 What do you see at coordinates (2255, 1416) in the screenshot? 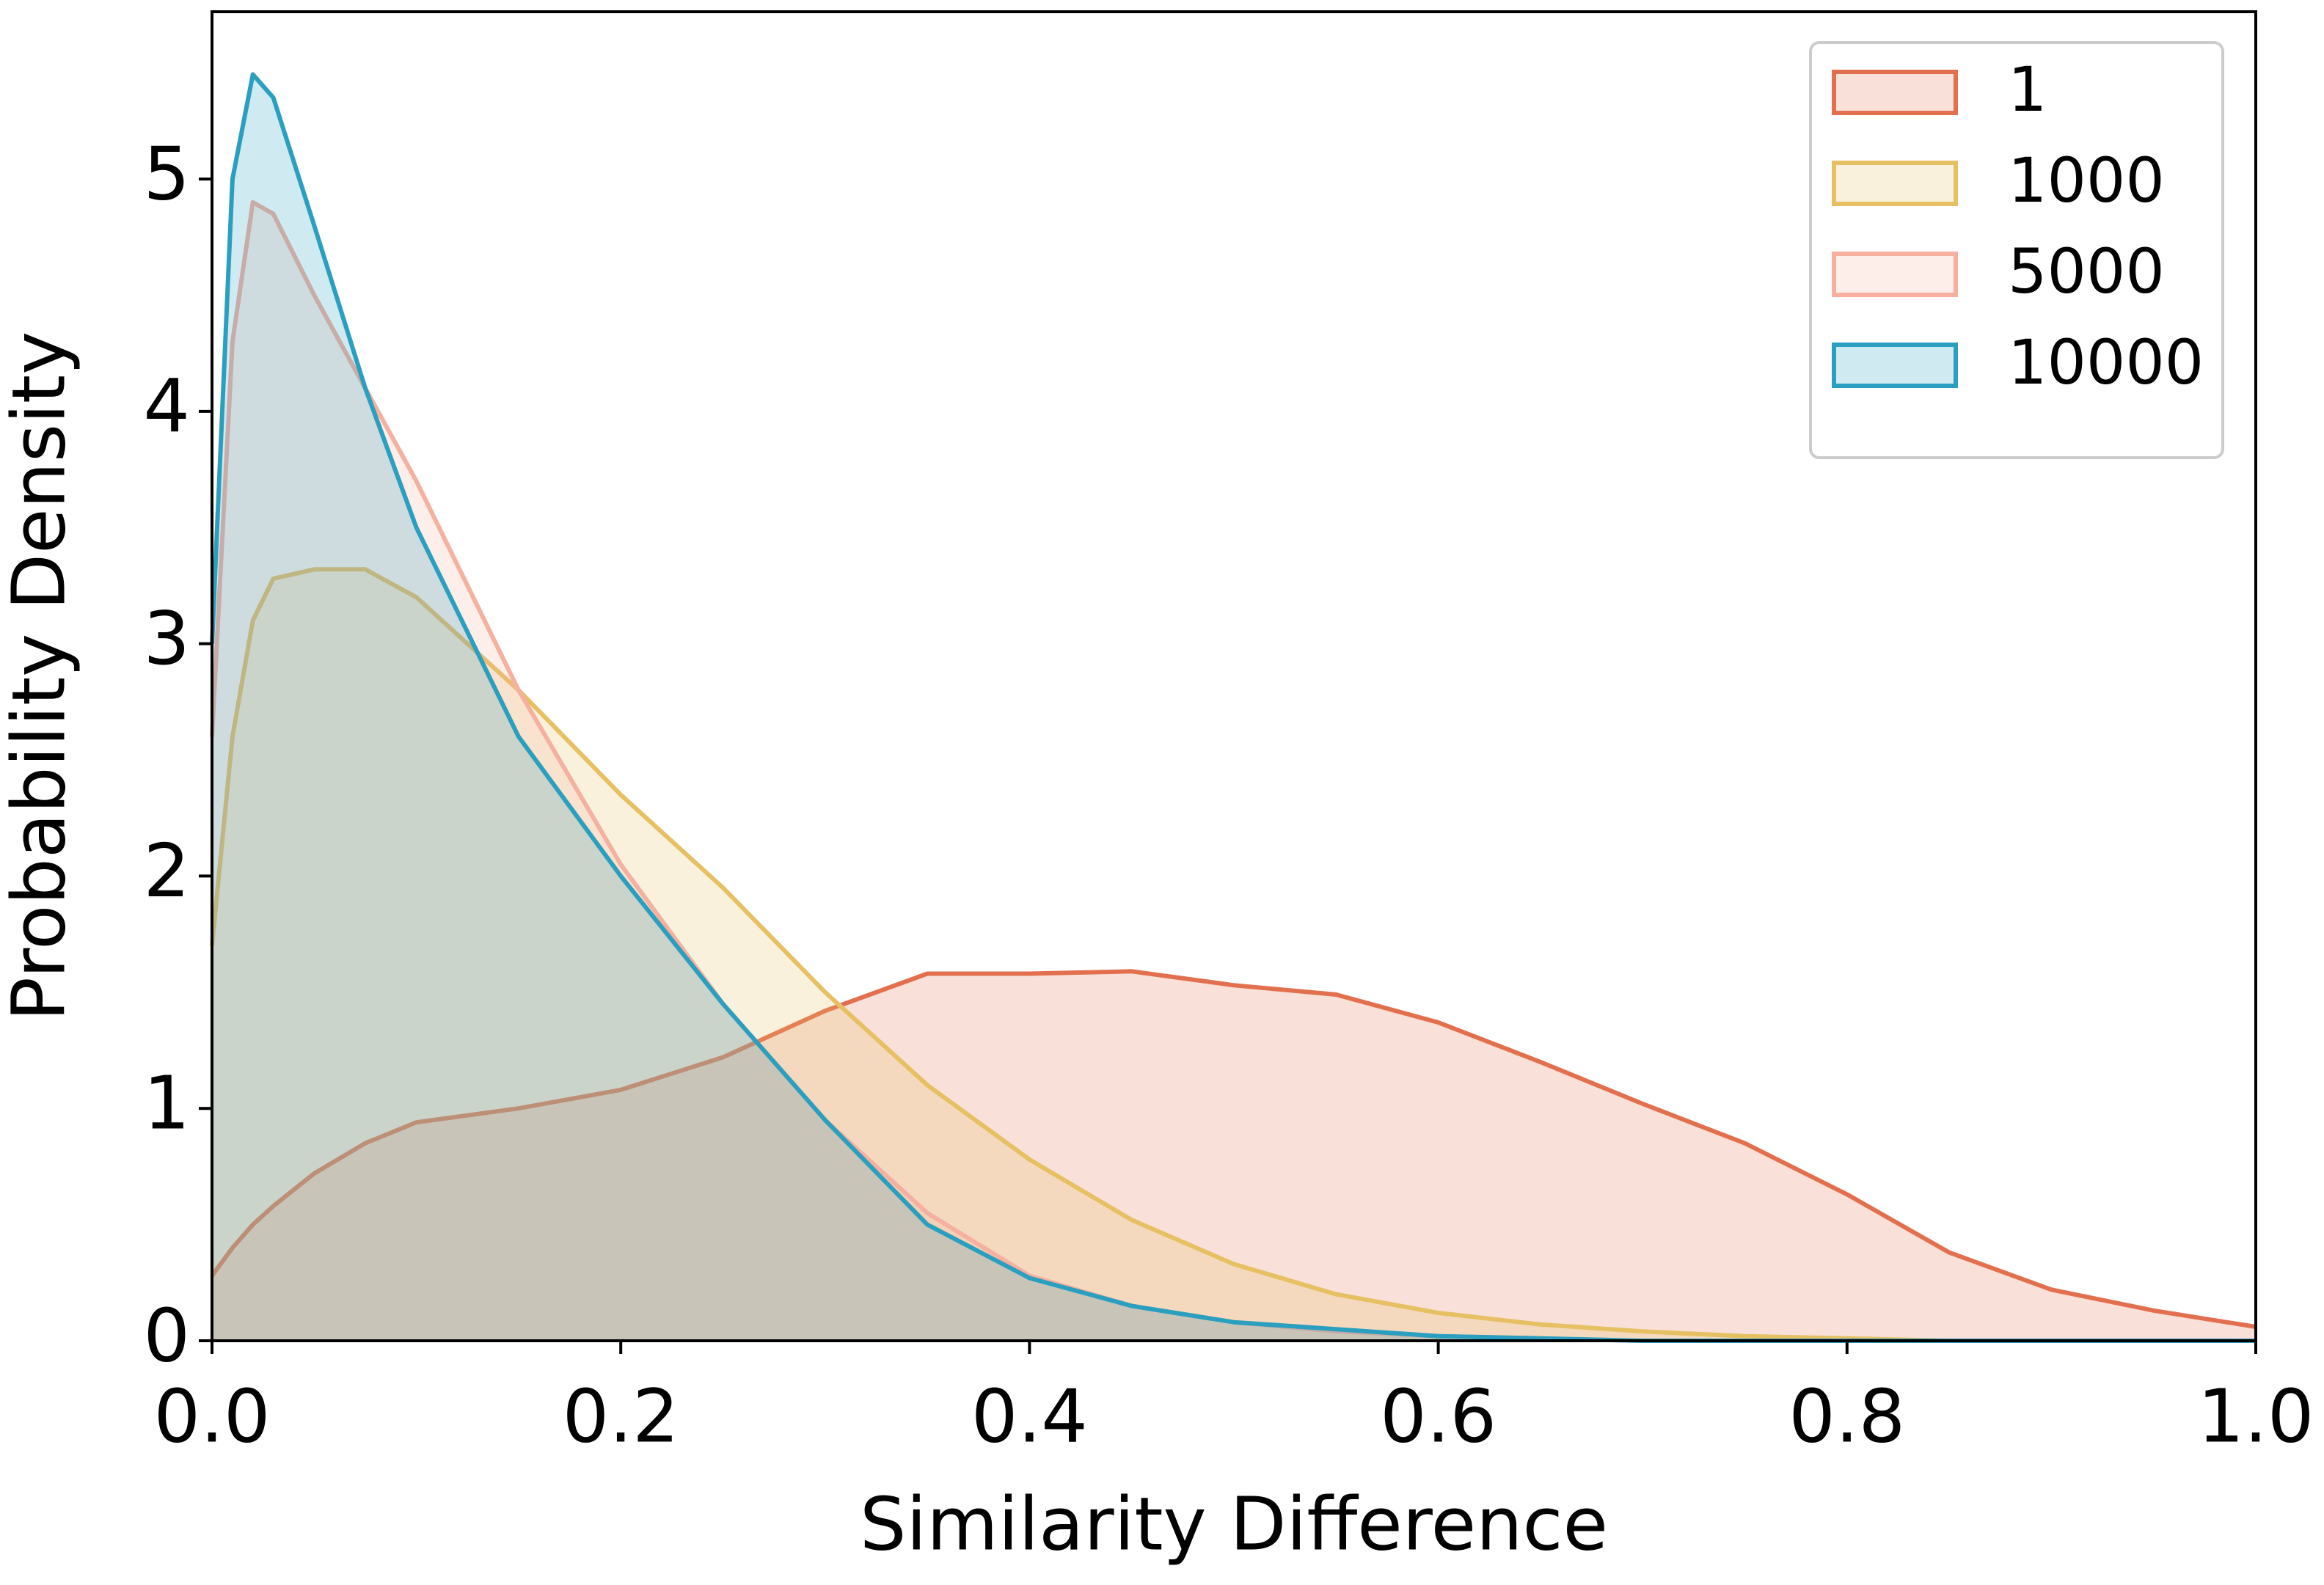
I see `x-tick-label: 1.0` at bounding box center [2255, 1416].